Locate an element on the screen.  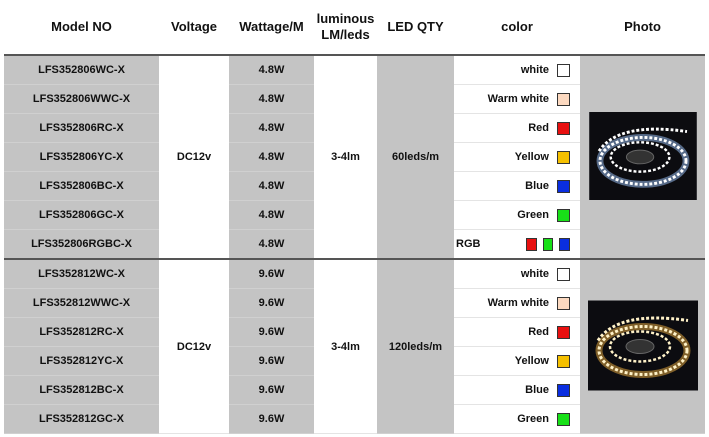
header-cell: Wattage/M is located at coordinates (271, 27).